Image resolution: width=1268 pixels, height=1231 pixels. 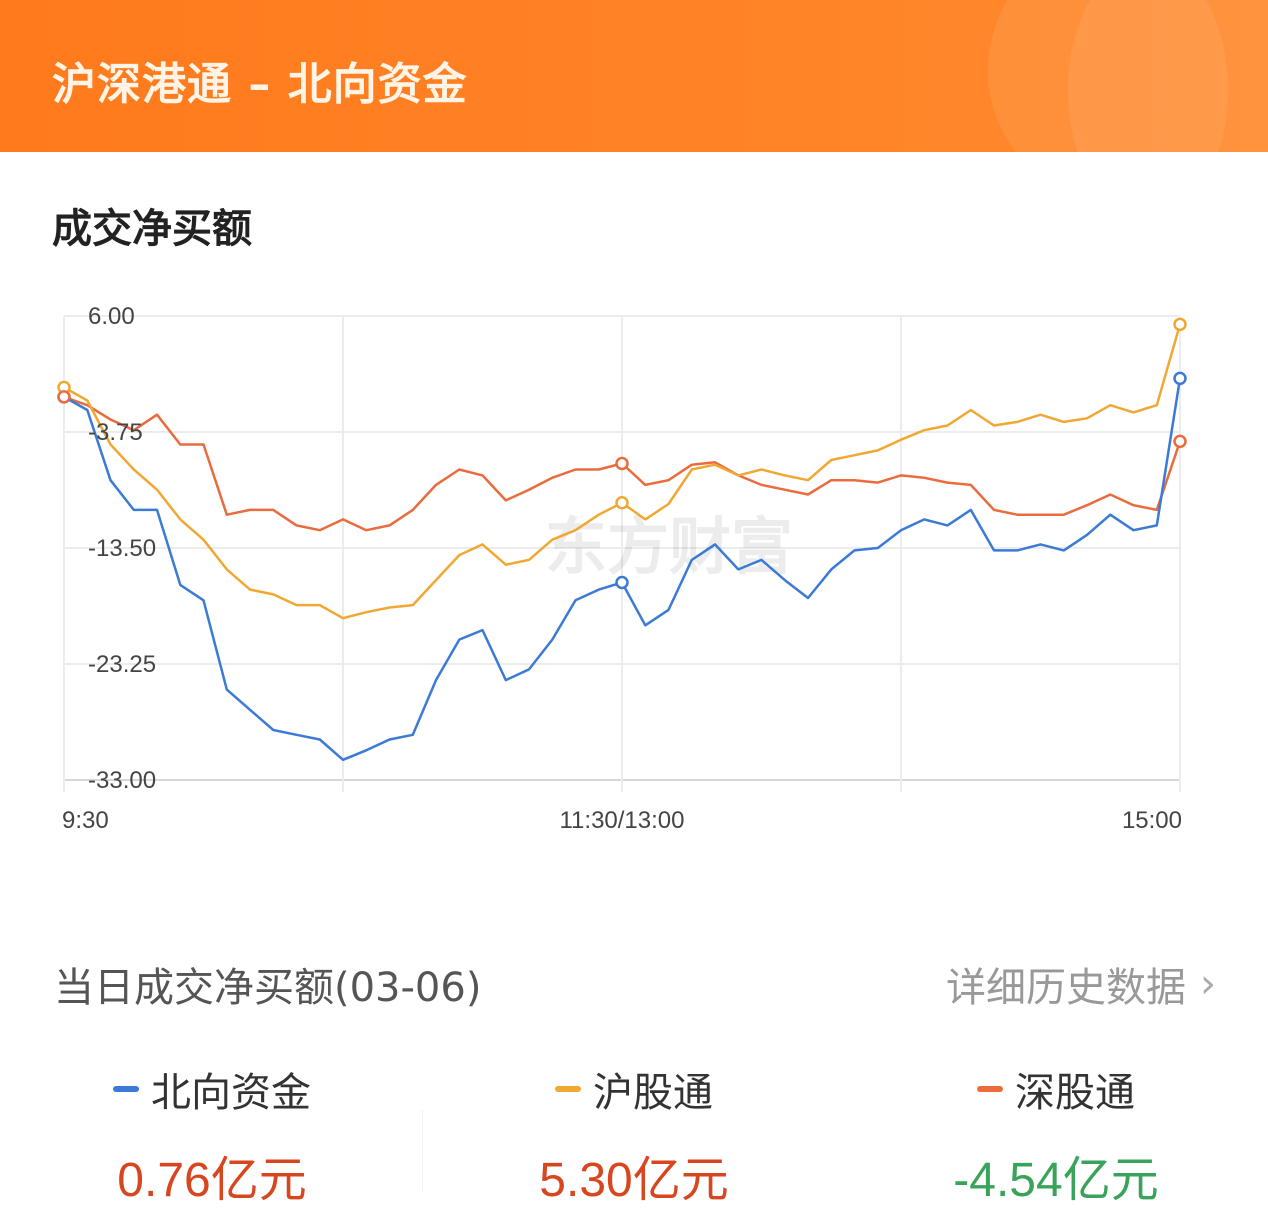 I want to click on stat-value: 0.76亿元, so click(x=212, y=1180).